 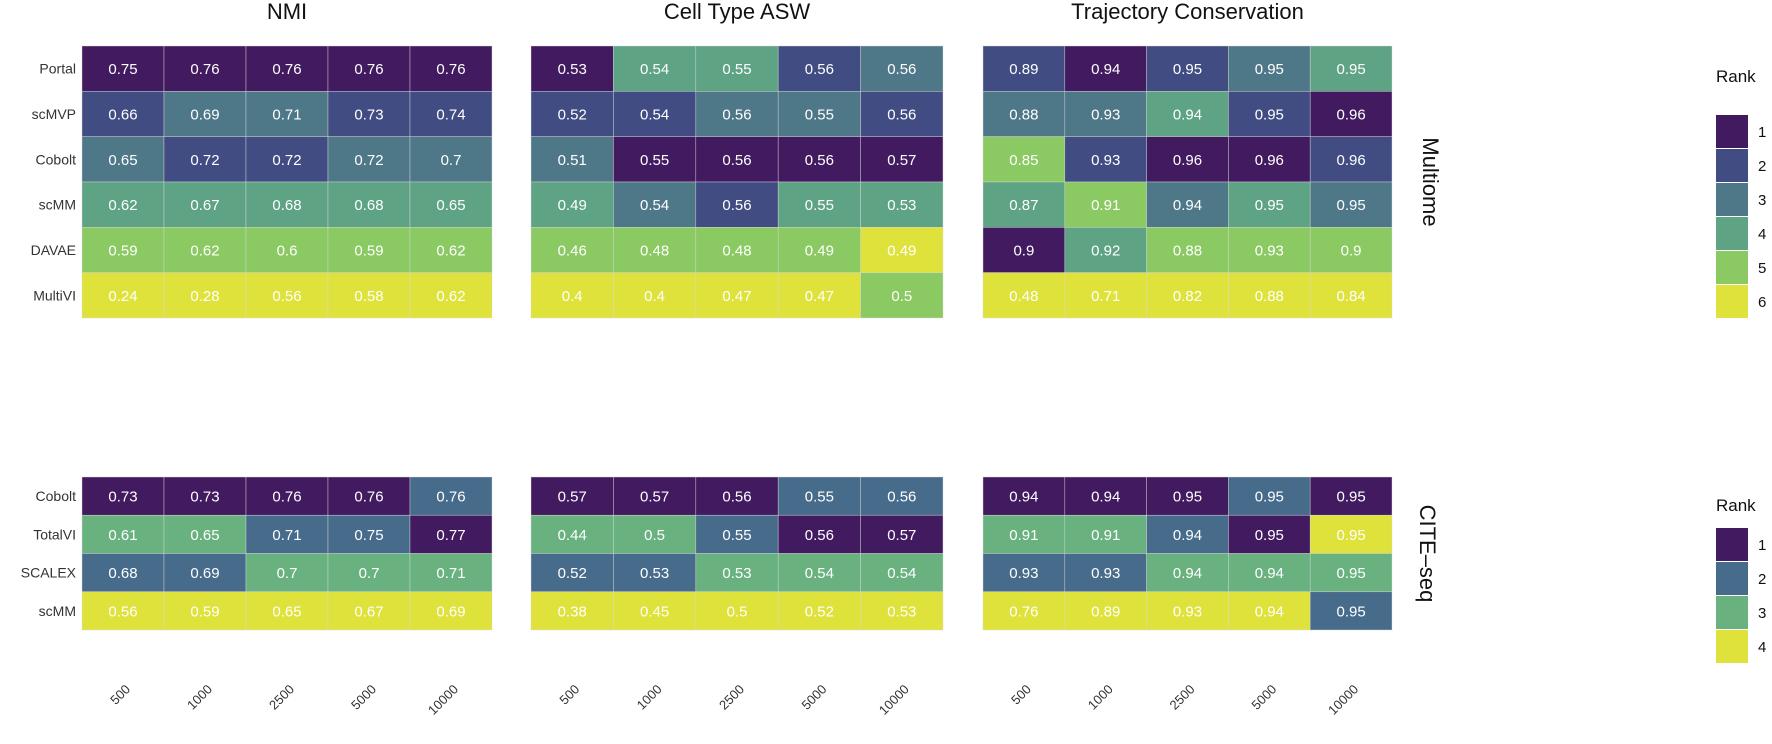 What do you see at coordinates (57, 69) in the screenshot?
I see `row-label: Portal` at bounding box center [57, 69].